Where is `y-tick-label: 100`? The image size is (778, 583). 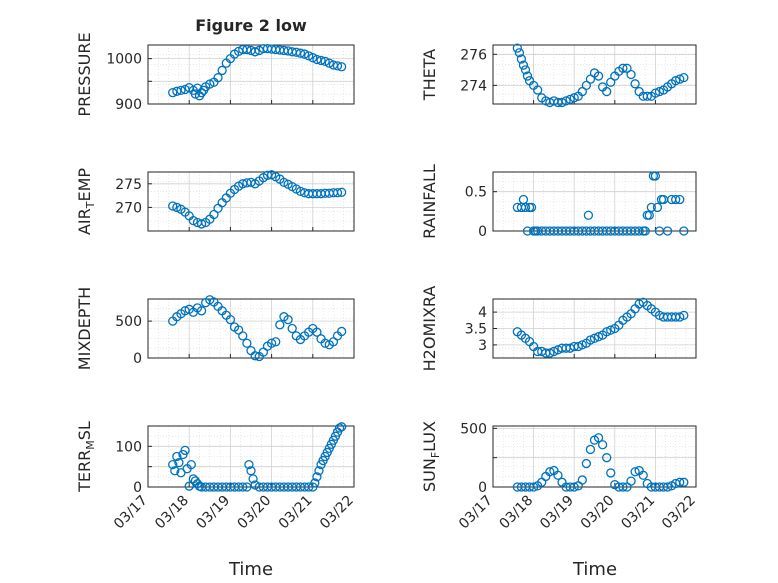
y-tick-label: 100 is located at coordinates (128, 447).